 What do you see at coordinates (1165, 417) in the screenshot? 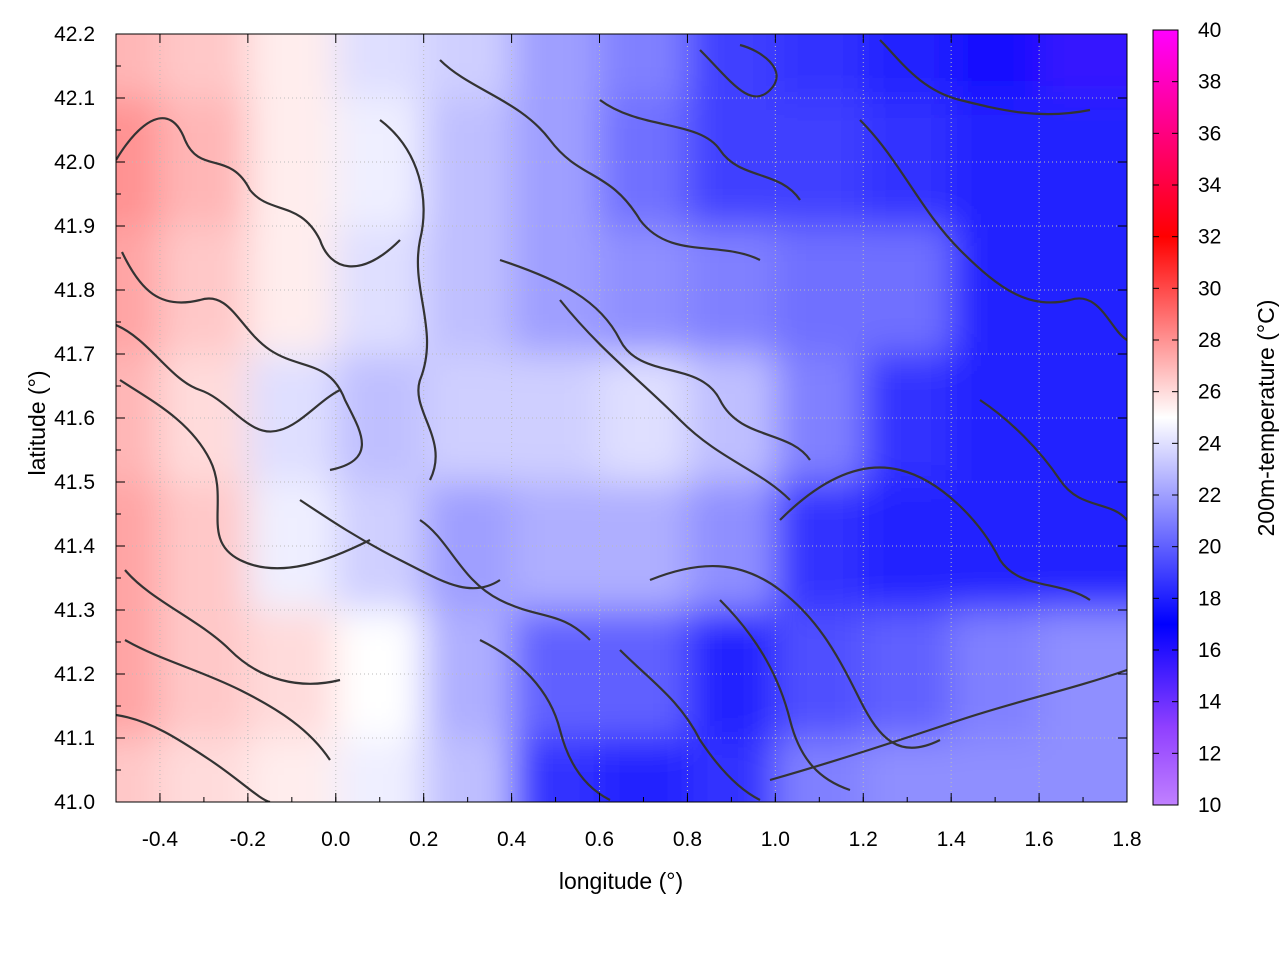
I see `colorbar-gradient` at bounding box center [1165, 417].